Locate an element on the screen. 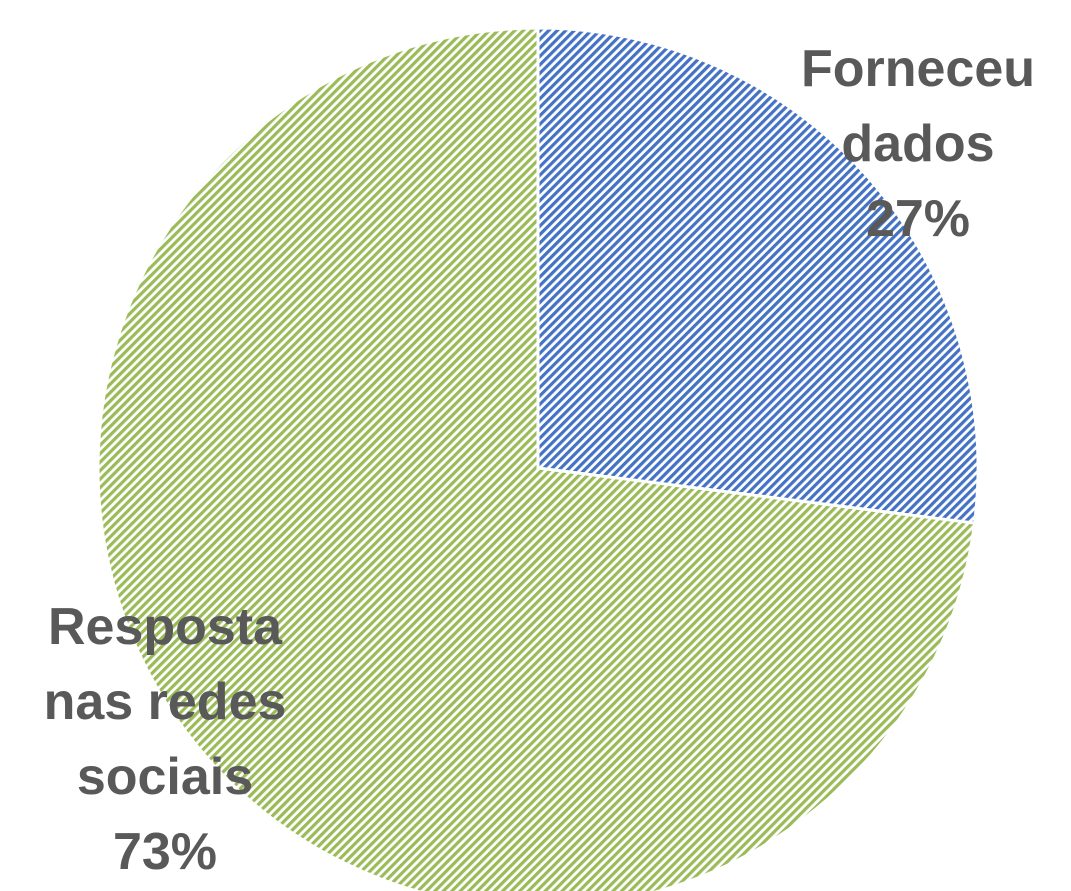  slice-label: Resposta nas redes sociais 73% is located at coordinates (165, 740).